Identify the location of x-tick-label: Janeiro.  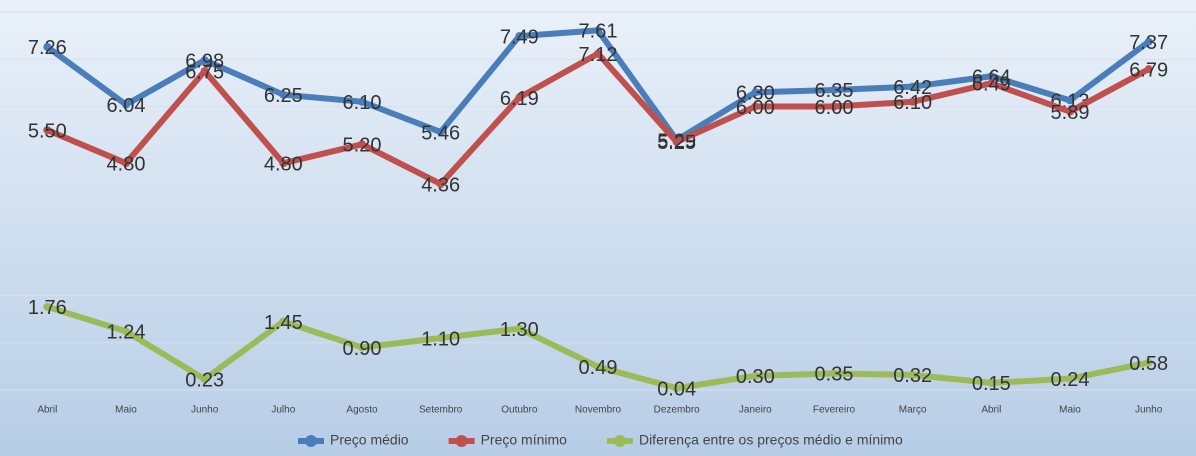
(755, 410).